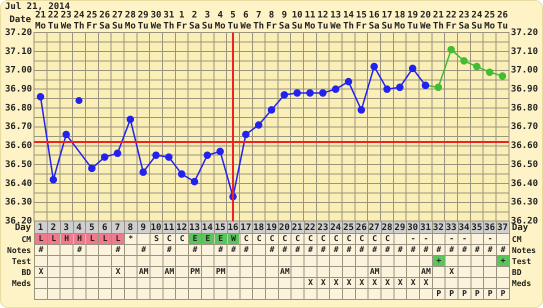 This screenshot has height=308, width=543. What do you see at coordinates (18, 51) in the screenshot?
I see `y-tick-label: 37.10` at bounding box center [18, 51].